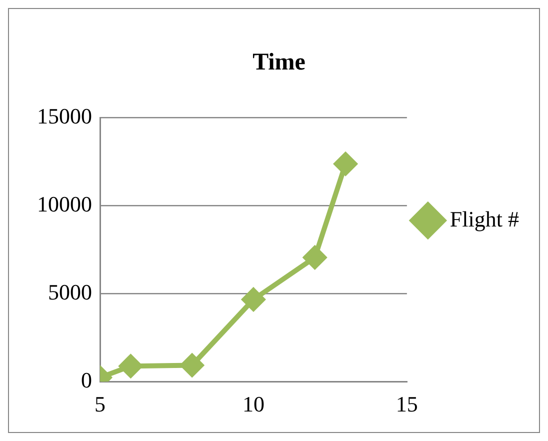  I want to click on x-tick-label: 15, so click(407, 404).